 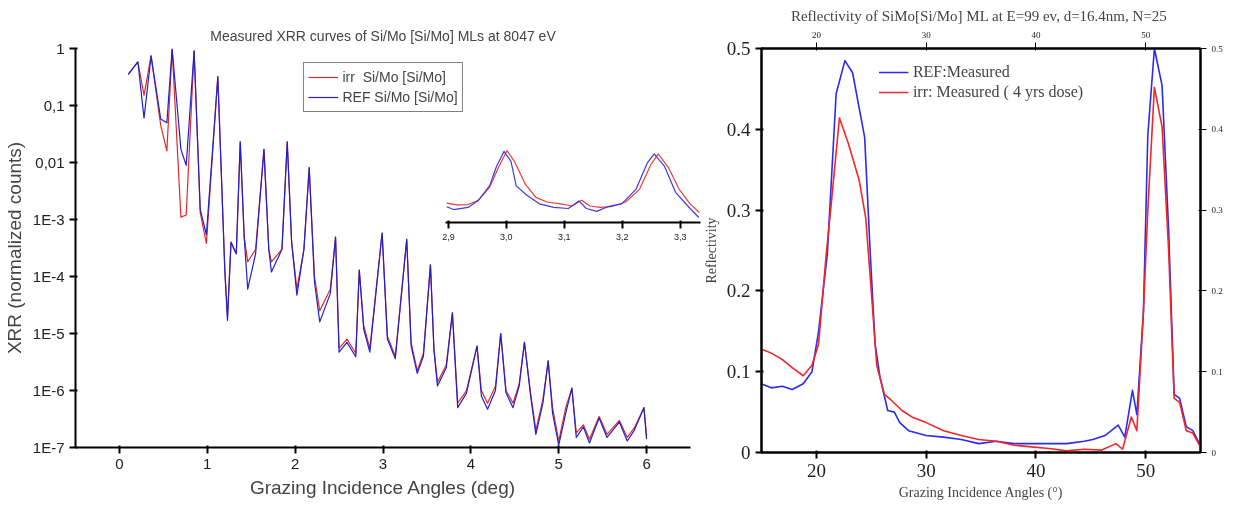 What do you see at coordinates (48, 447) in the screenshot?
I see `y-tick-label: 1E-7` at bounding box center [48, 447].